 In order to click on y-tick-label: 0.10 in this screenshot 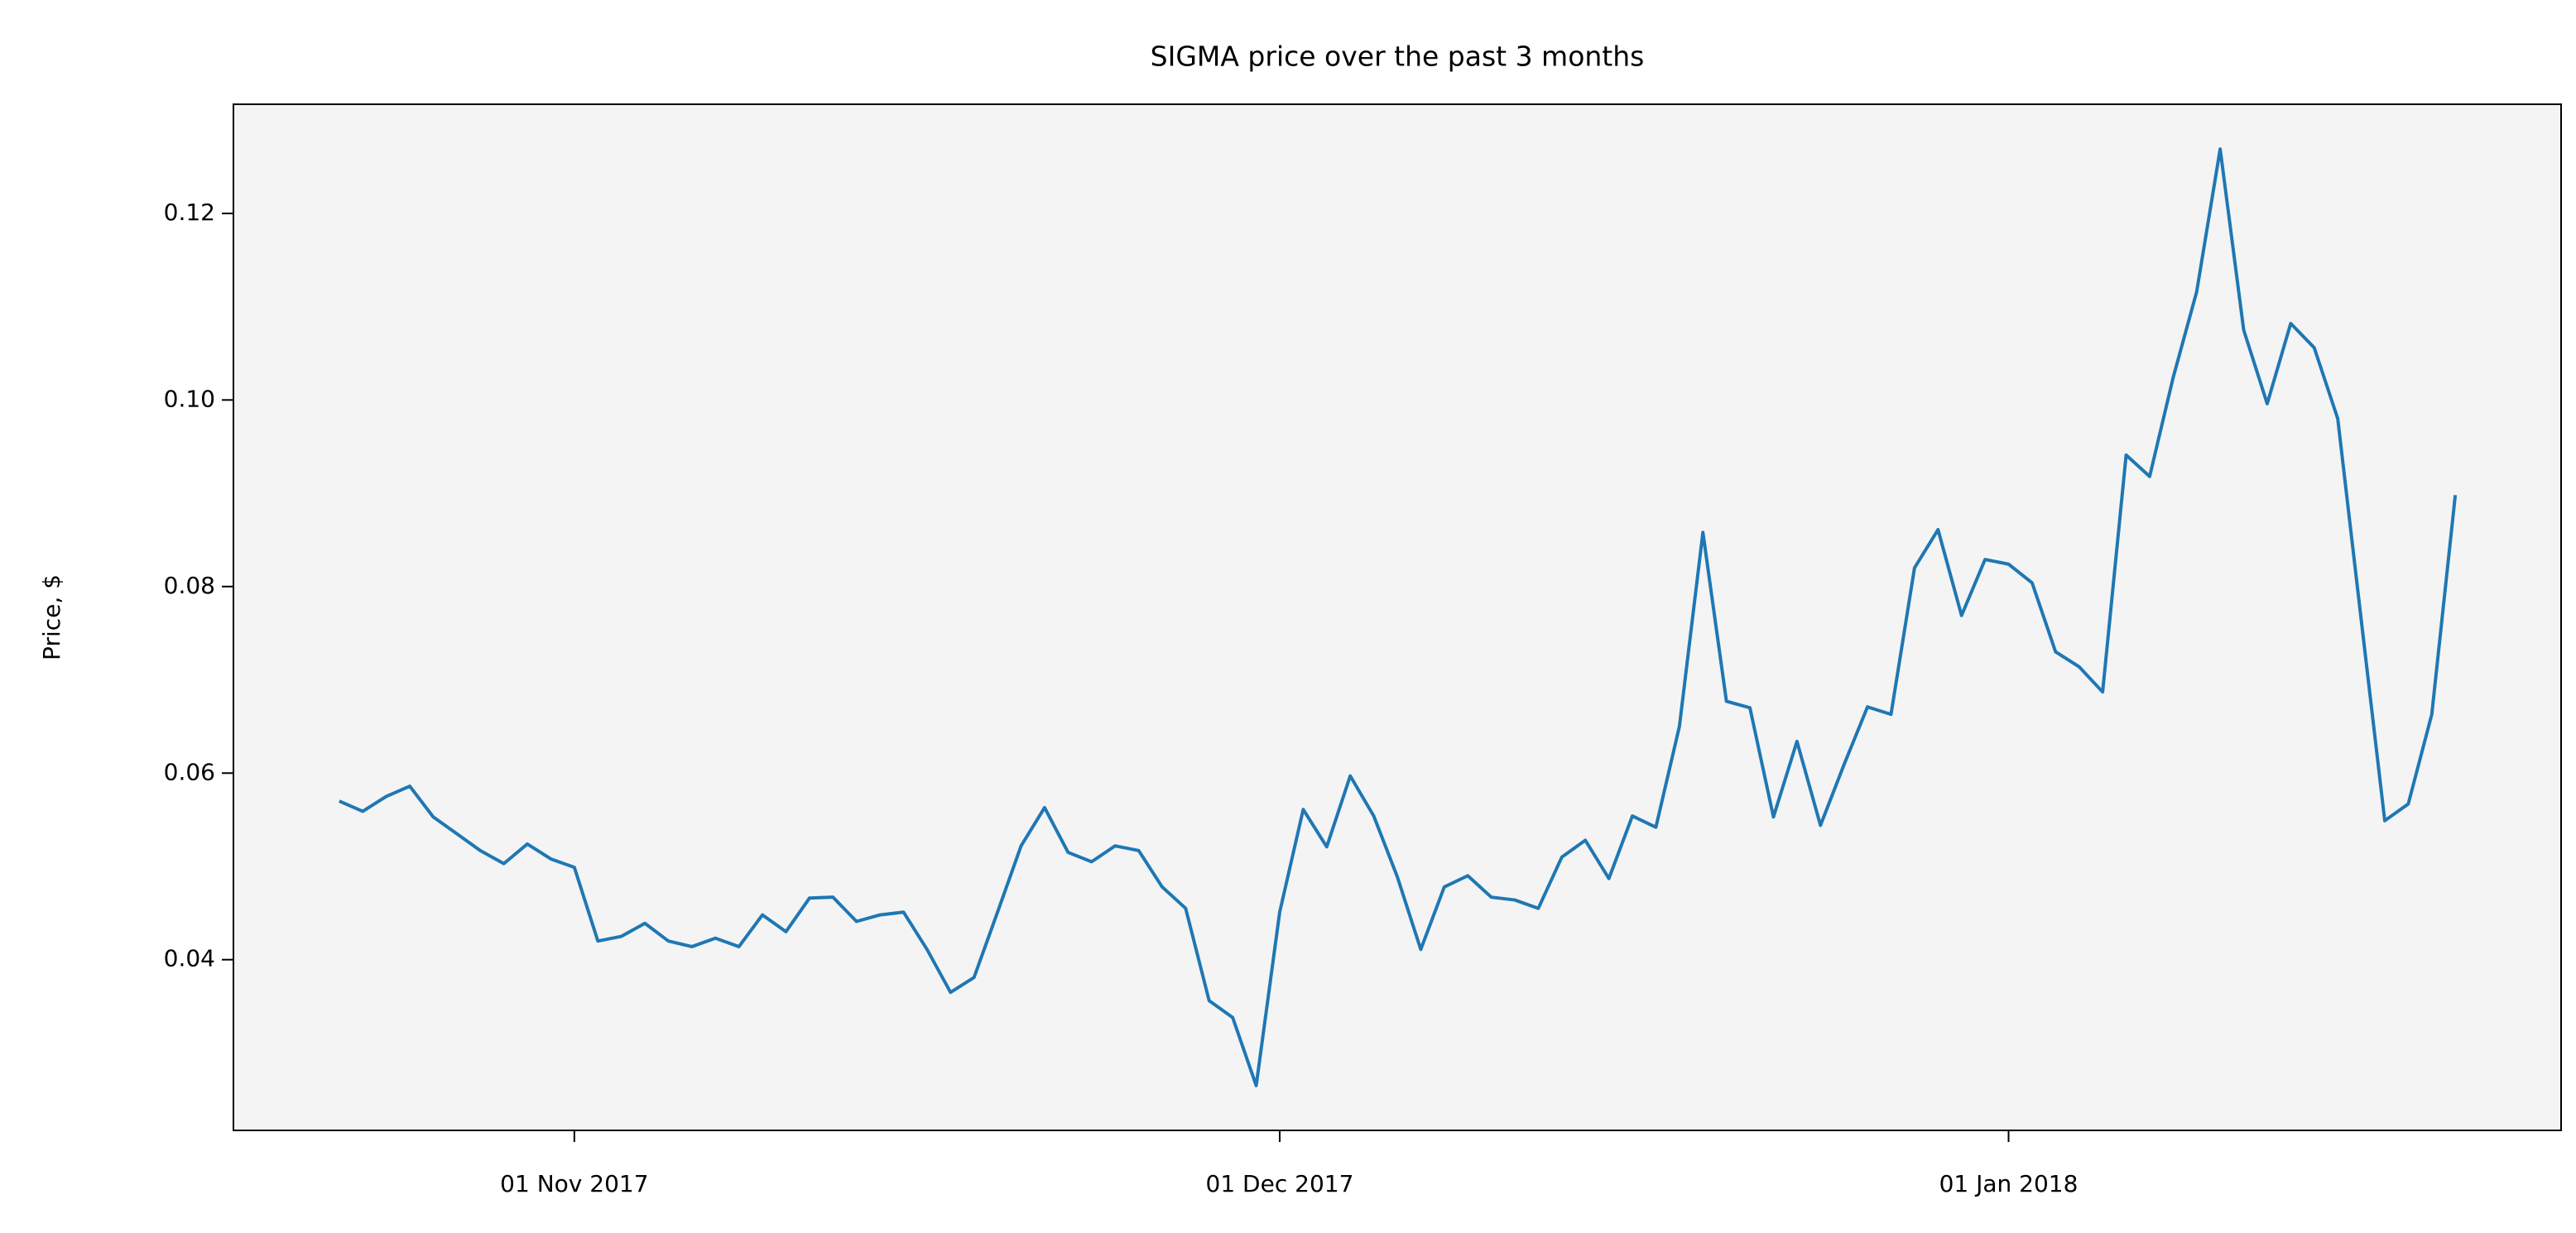, I will do `click(189, 398)`.